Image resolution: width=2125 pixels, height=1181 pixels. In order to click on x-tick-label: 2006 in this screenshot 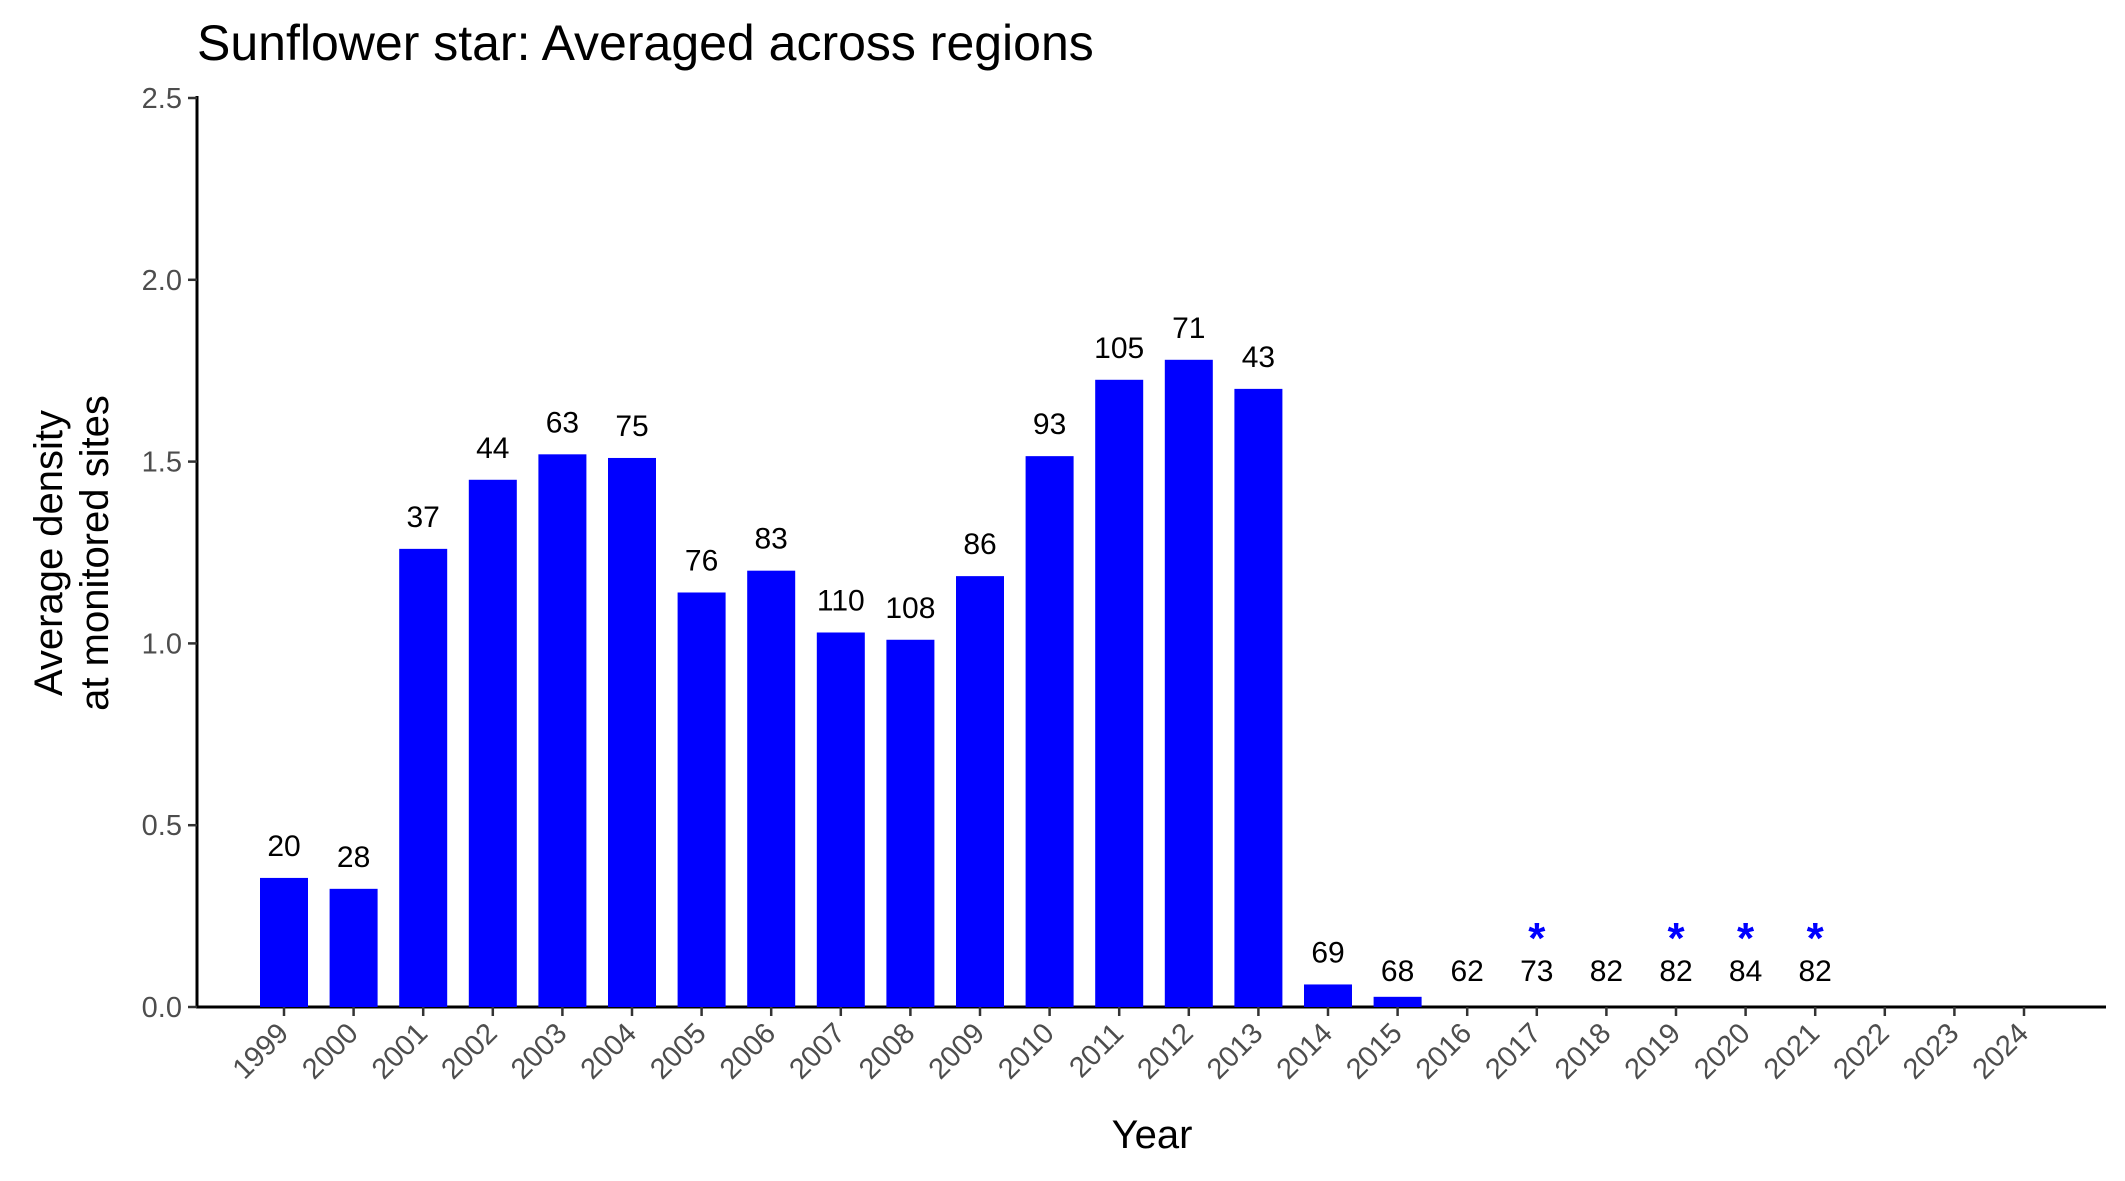, I will do `click(748, 1051)`.